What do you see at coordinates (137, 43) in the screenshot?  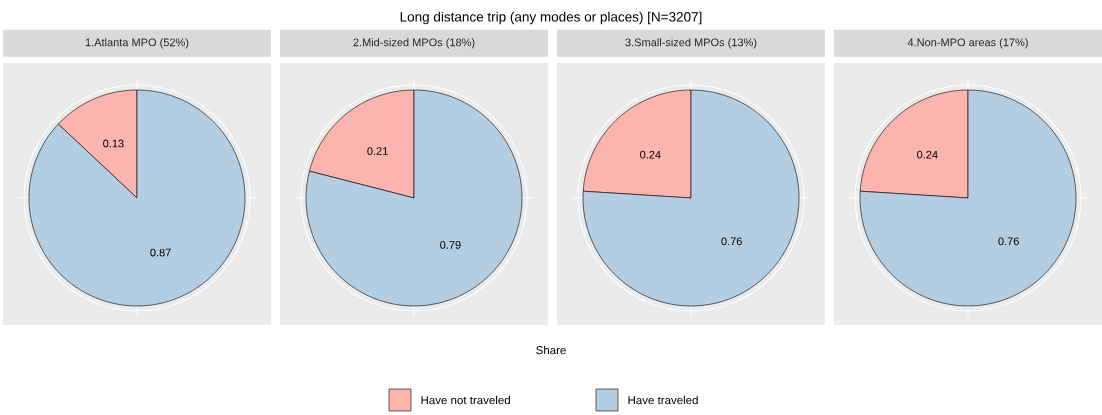 I see `chart-title: 1.Atlanta MPO (52%)` at bounding box center [137, 43].